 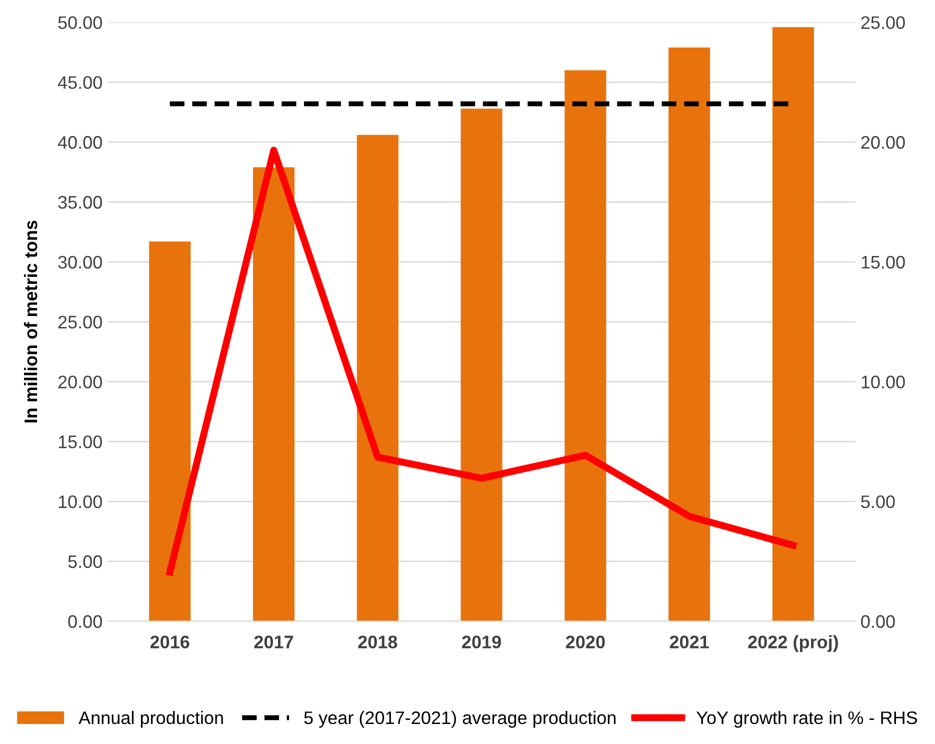 I want to click on y-tick-label: 20.00, so click(x=80, y=382).